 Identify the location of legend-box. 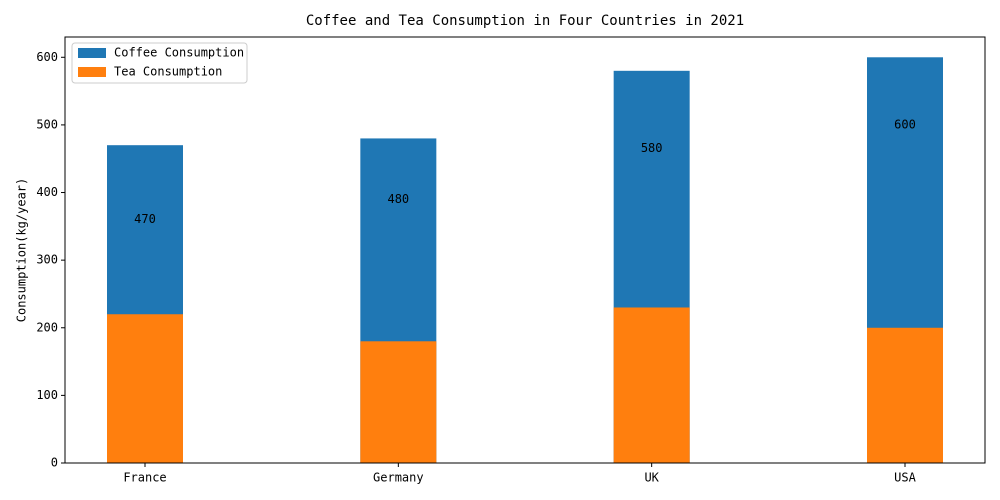
(159, 63).